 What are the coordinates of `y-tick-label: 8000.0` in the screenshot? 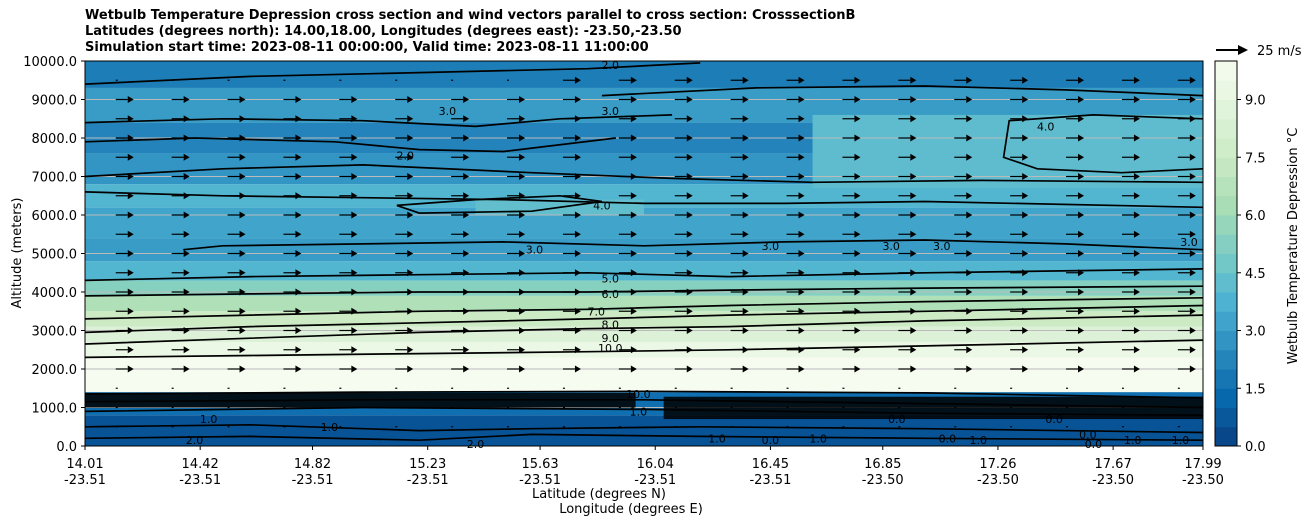 It's located at (55, 139).